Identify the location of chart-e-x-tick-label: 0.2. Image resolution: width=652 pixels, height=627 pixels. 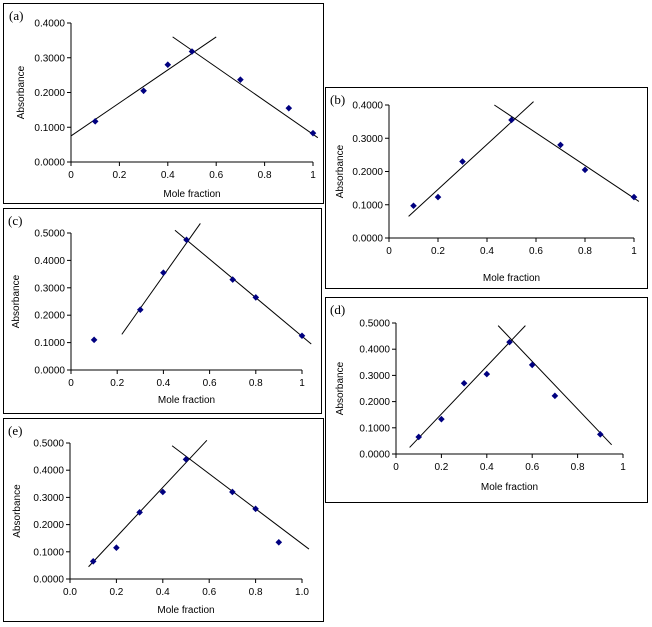
(116, 592).